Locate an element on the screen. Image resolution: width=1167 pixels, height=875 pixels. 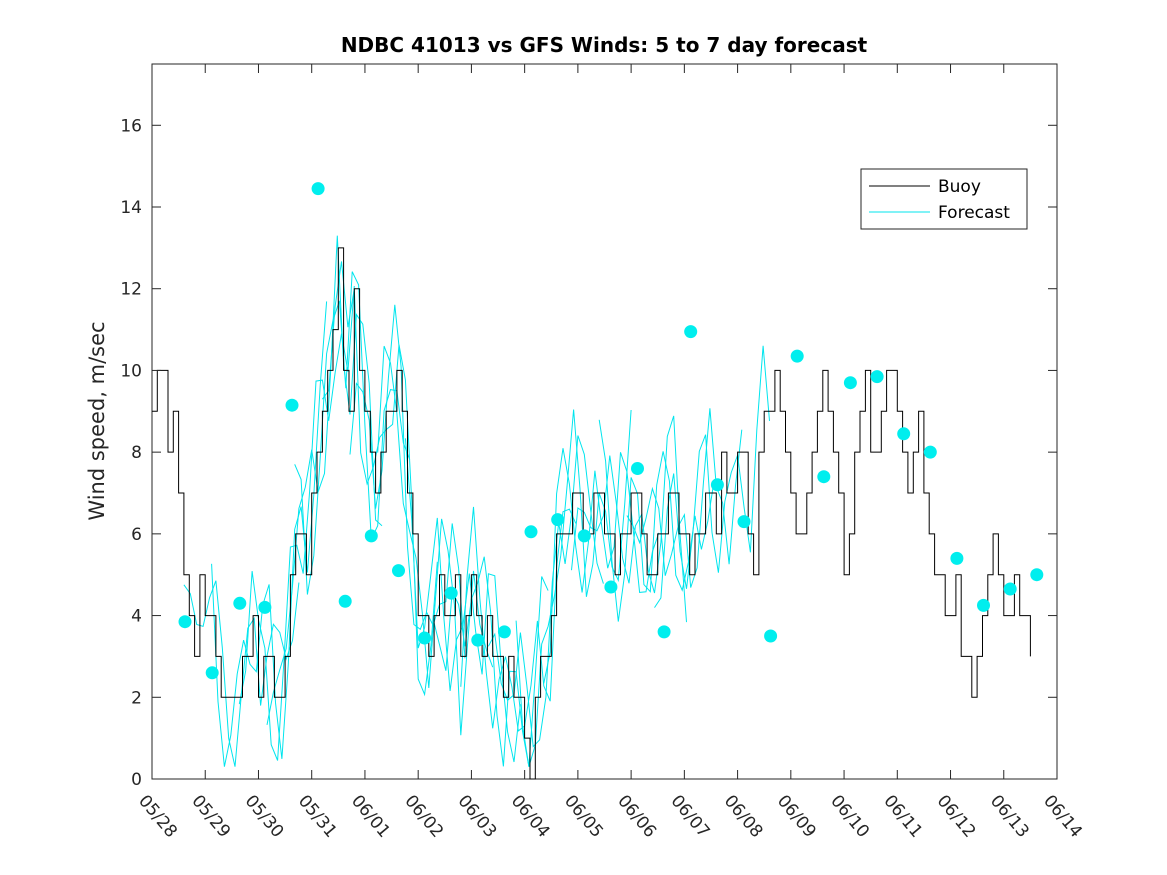
legend-label: Forecast is located at coordinates (974, 213).